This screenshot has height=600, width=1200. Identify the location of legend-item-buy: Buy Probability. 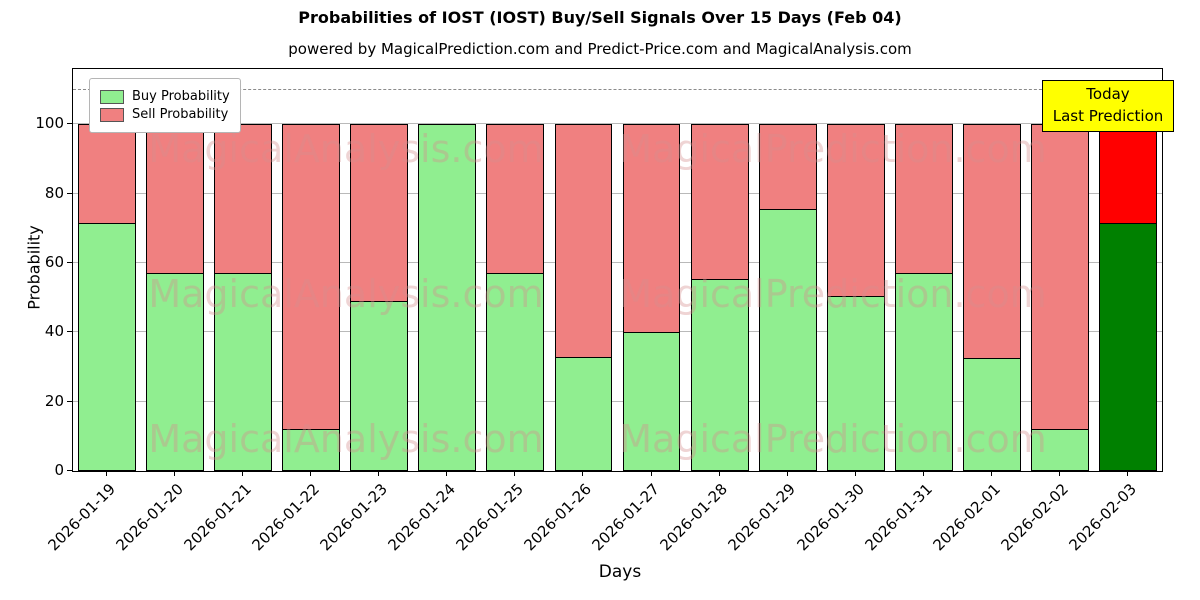
(165, 96).